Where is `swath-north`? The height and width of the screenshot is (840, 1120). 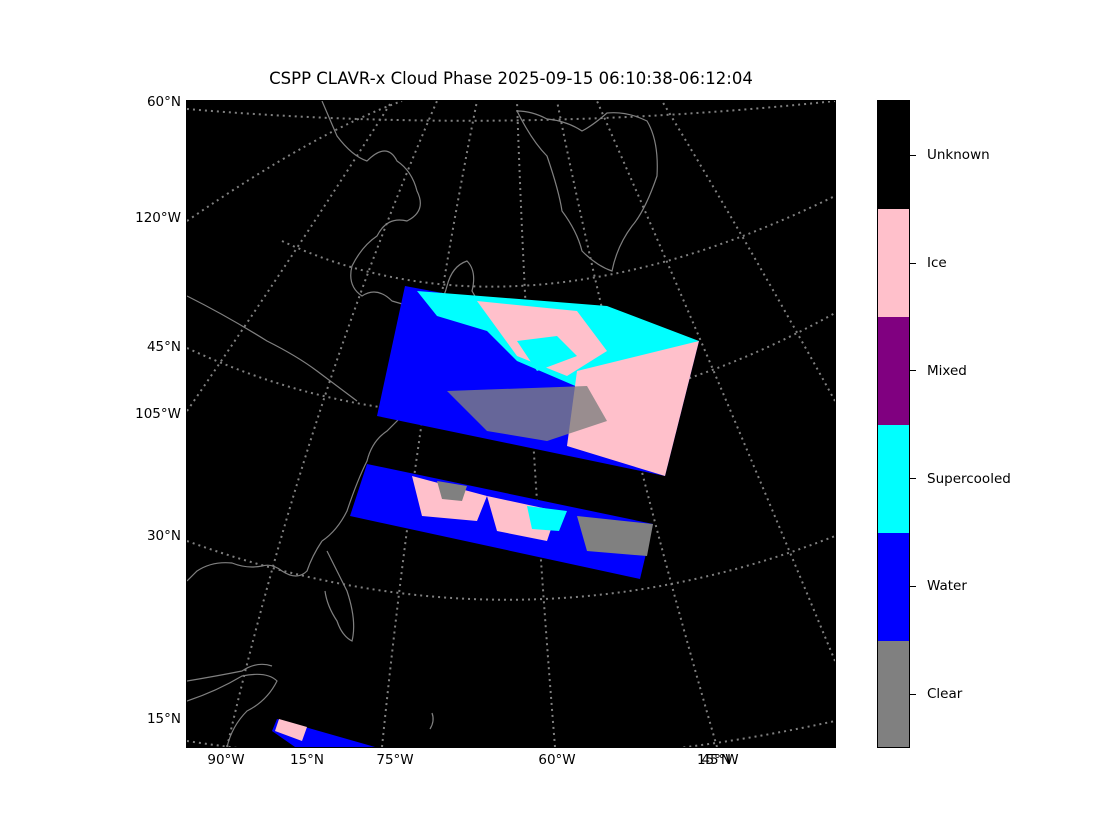
swath-north is located at coordinates (538, 381).